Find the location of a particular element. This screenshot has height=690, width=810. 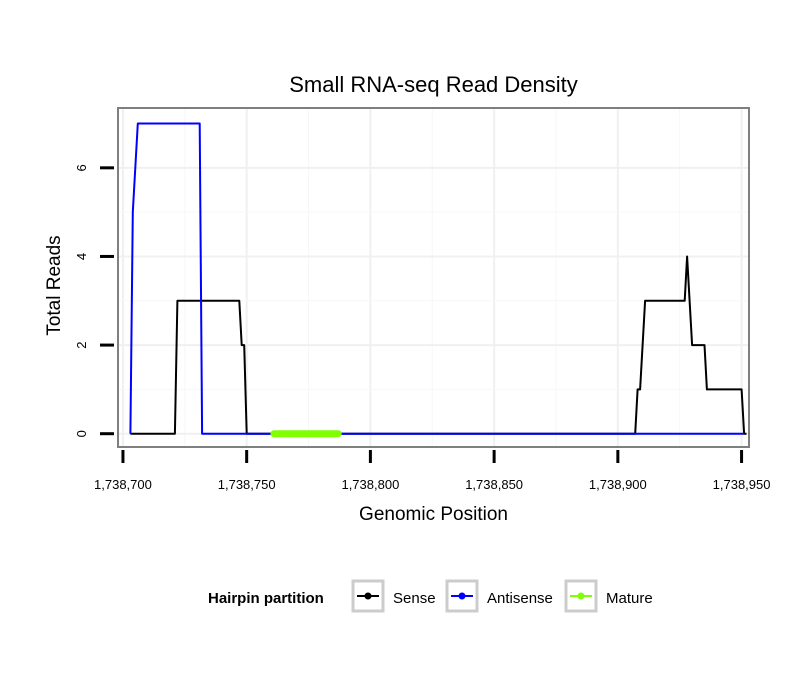

x-tick-label: 1,738,950 is located at coordinates (742, 484).